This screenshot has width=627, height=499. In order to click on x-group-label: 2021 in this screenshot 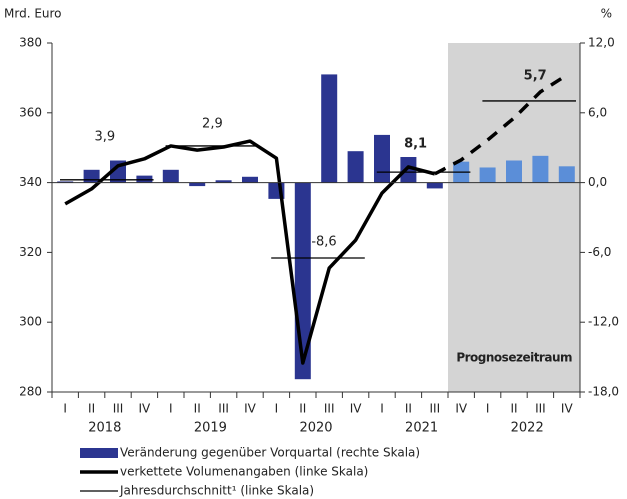, I will do `click(421, 428)`.